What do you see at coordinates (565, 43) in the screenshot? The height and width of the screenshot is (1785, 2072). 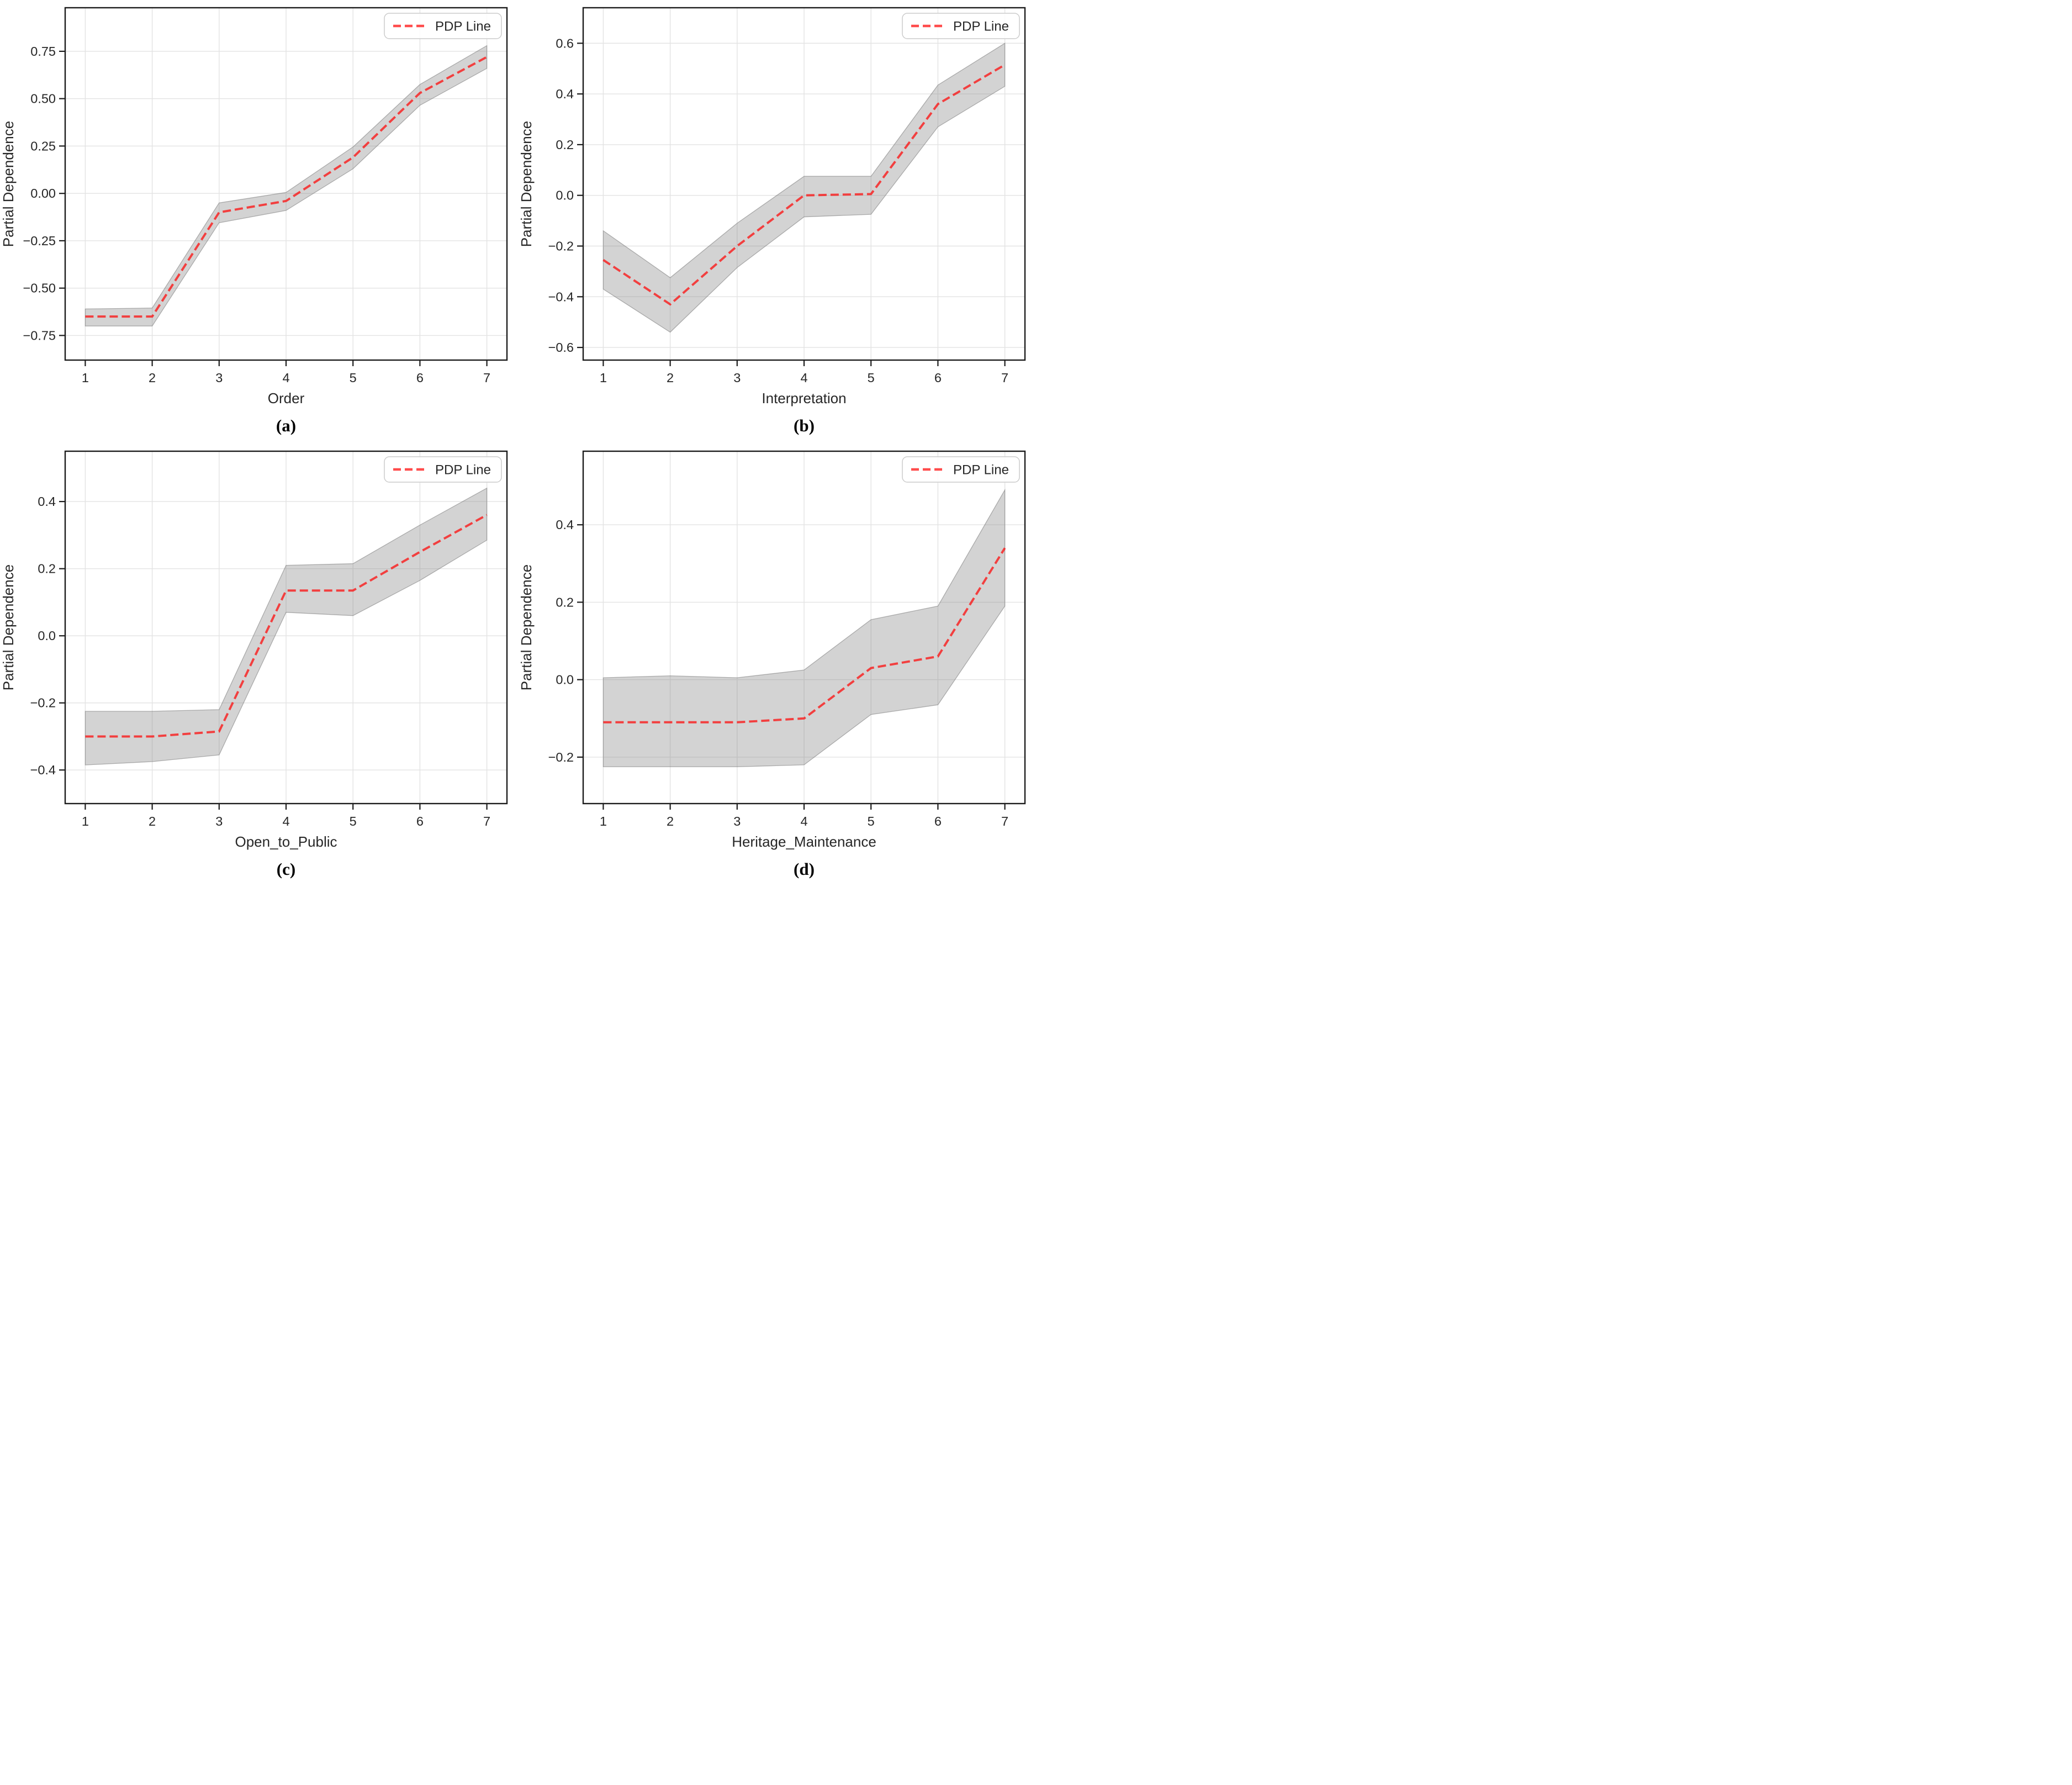 I see `y-tick-label: 0.6` at bounding box center [565, 43].